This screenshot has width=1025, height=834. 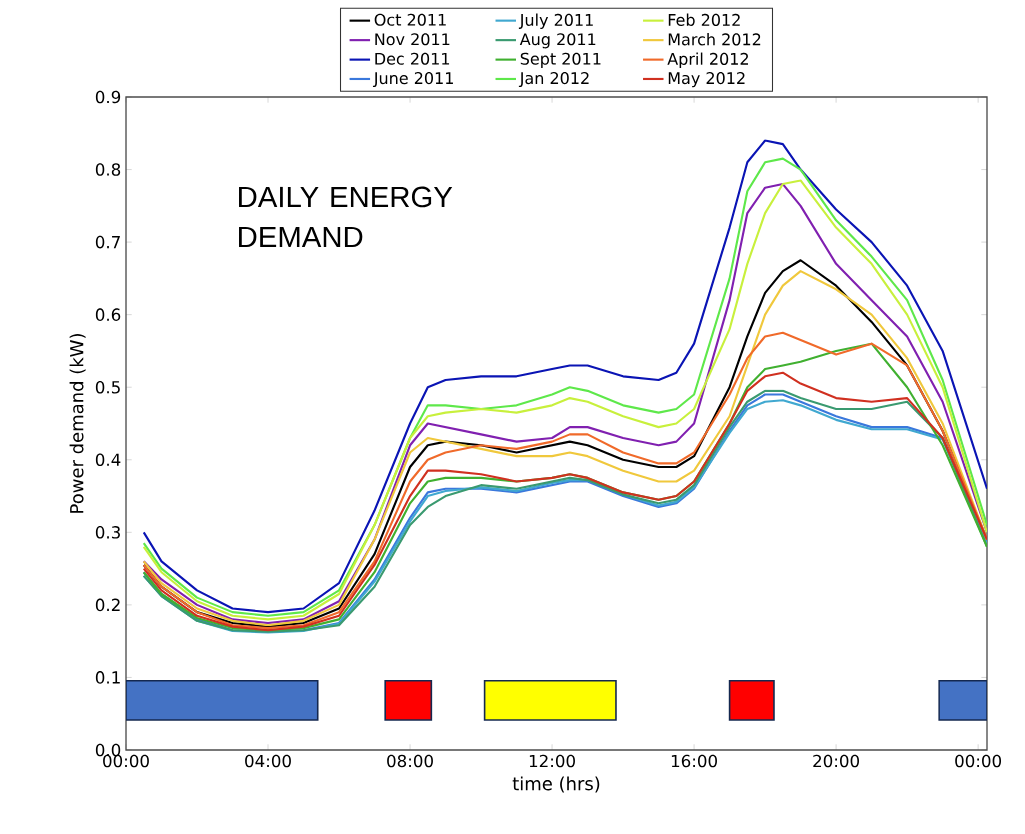 What do you see at coordinates (557, 41) in the screenshot?
I see `legend-label: Aug 2011` at bounding box center [557, 41].